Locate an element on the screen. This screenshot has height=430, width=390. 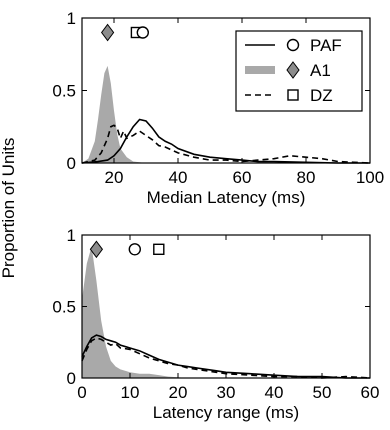
legend-marker-dz is located at coordinates (293, 95).